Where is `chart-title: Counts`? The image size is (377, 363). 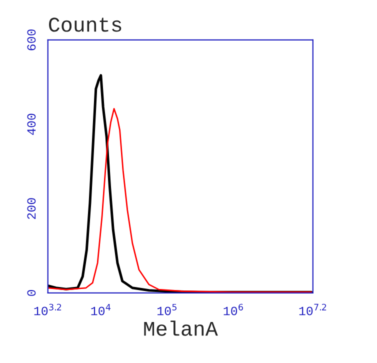
chart-title: Counts is located at coordinates (85, 25).